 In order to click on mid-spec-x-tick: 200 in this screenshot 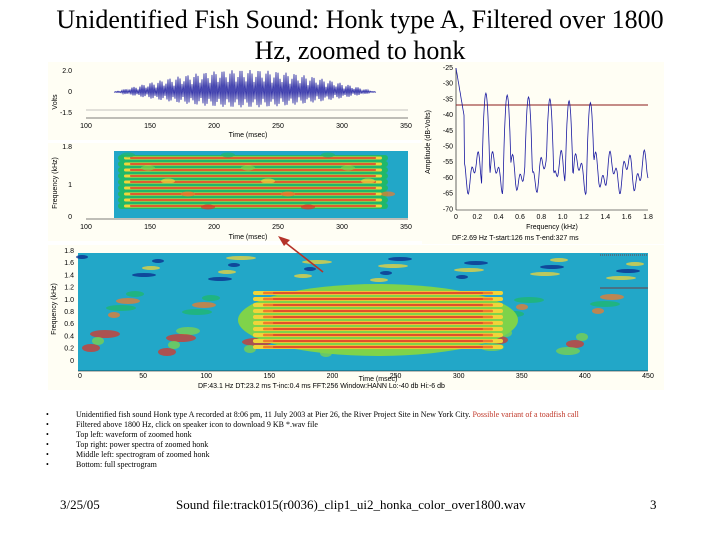, I will do `click(214, 227)`.